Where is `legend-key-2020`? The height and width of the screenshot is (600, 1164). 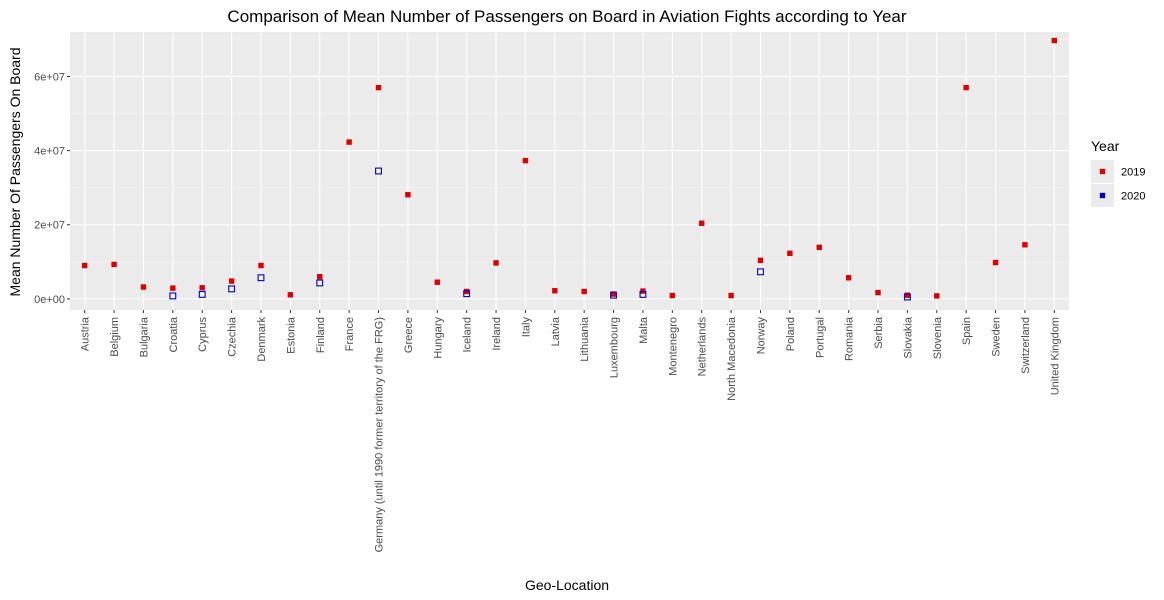 legend-key-2020 is located at coordinates (1102, 195).